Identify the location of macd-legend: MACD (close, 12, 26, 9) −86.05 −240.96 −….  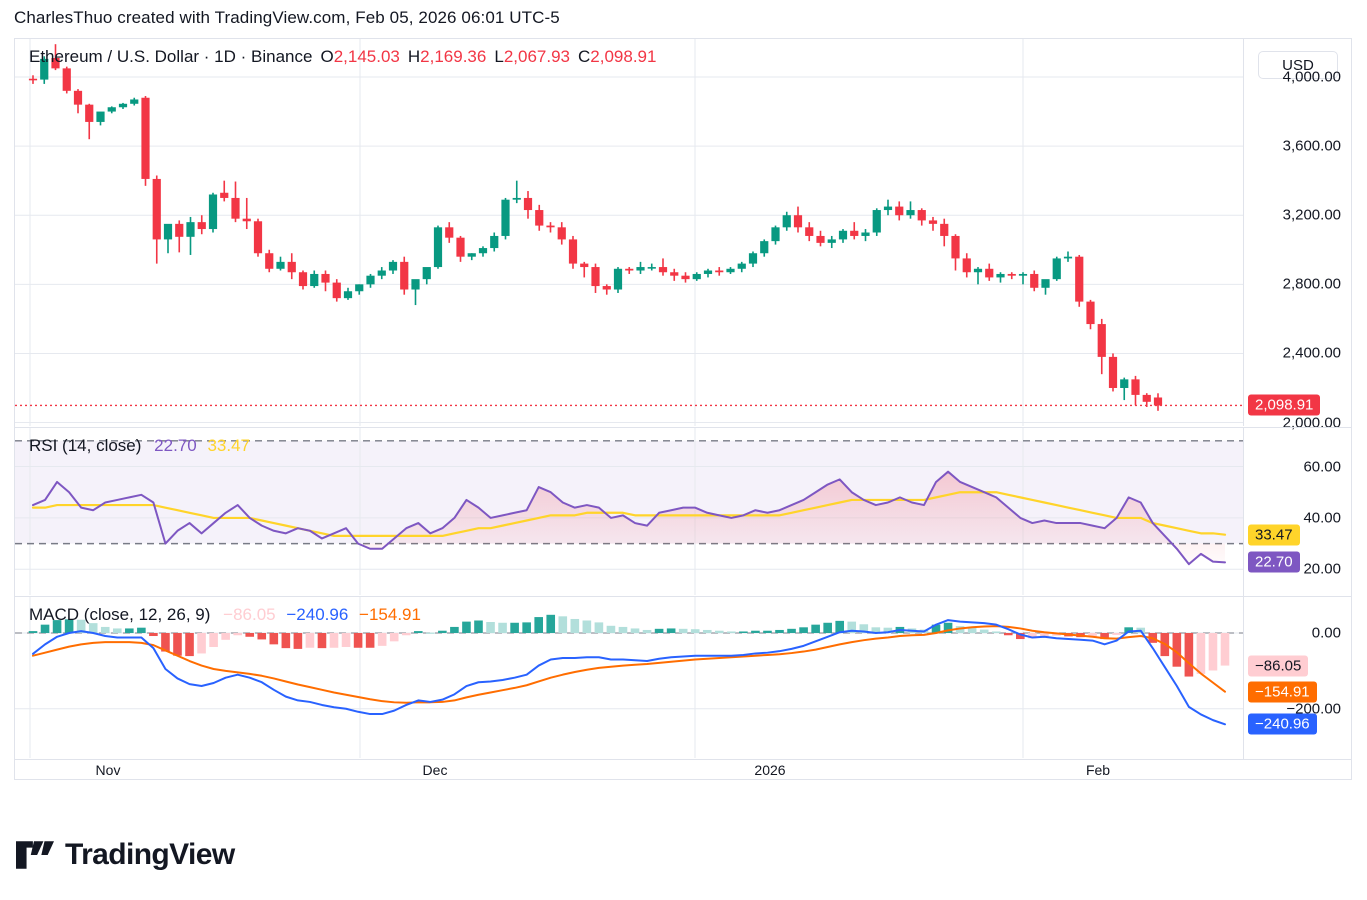
(225, 615).